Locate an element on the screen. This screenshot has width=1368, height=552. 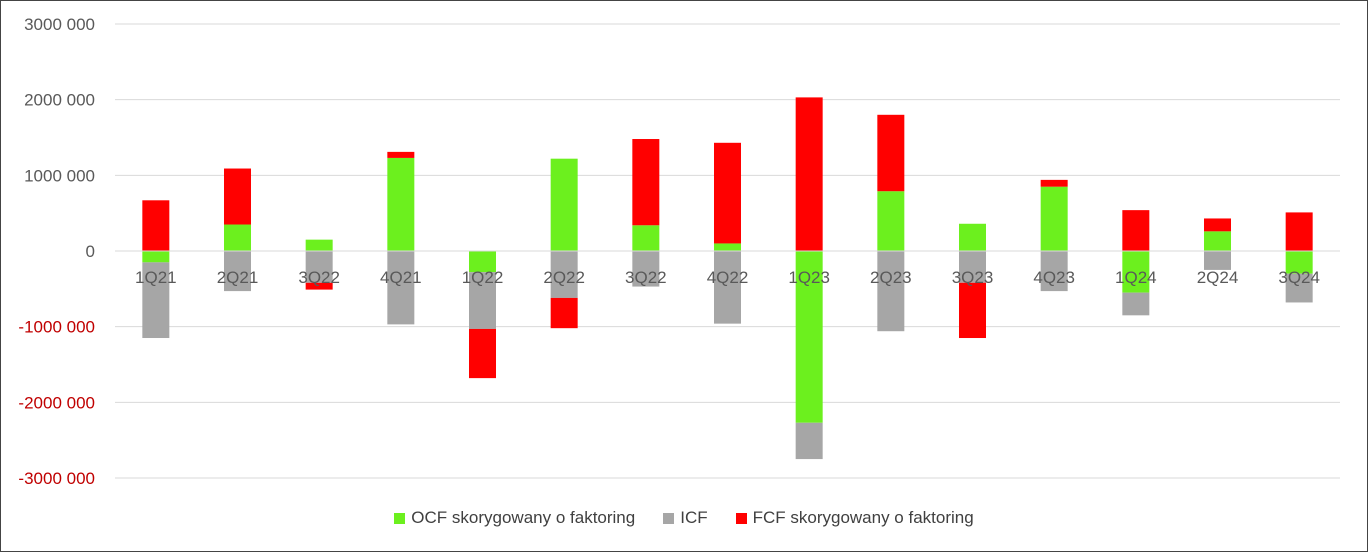
y-tick-label: 2000 000 is located at coordinates (59, 100).